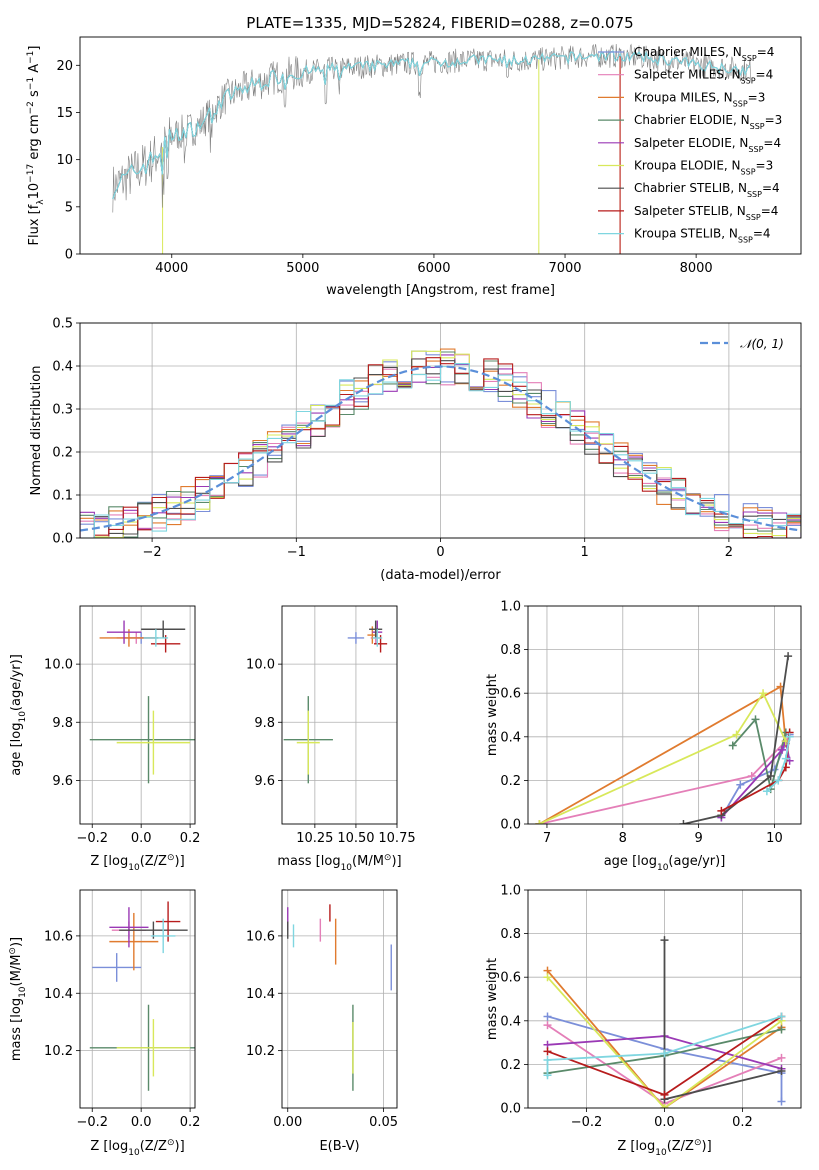 The image size is (819, 1170). Describe the element at coordinates (510, 737) in the screenshot. I see `y-tick-label: 0.4` at that location.